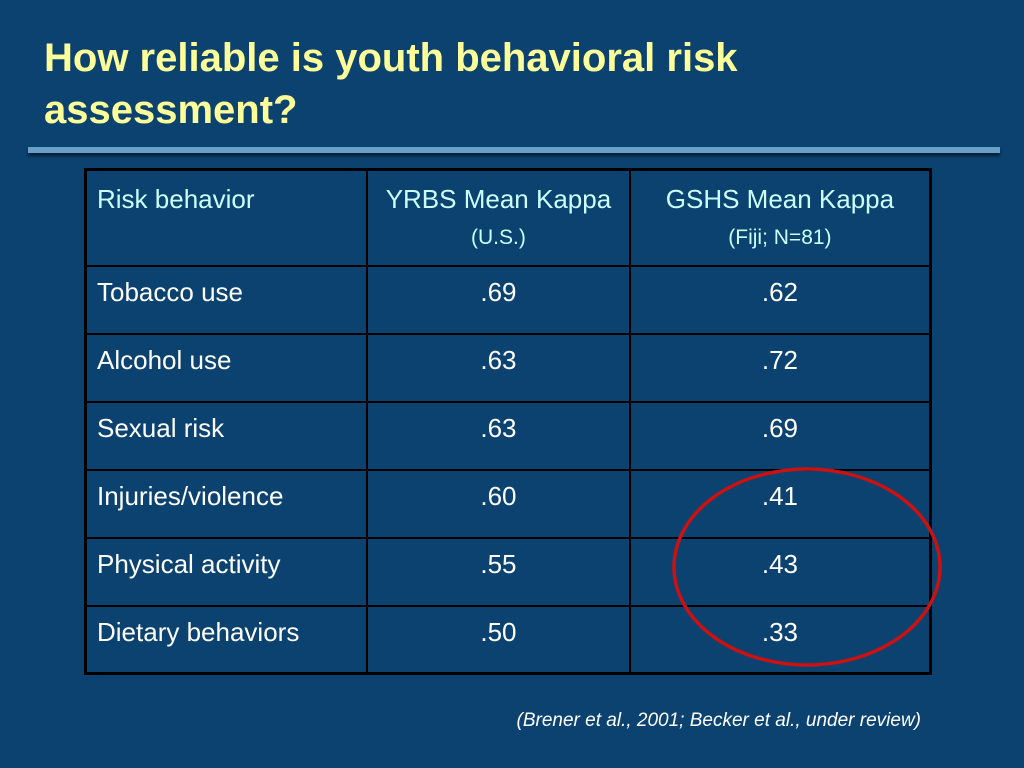 Image resolution: width=1024 pixels, height=768 pixels. What do you see at coordinates (780, 299) in the screenshot?
I see `cell-gshs: .62` at bounding box center [780, 299].